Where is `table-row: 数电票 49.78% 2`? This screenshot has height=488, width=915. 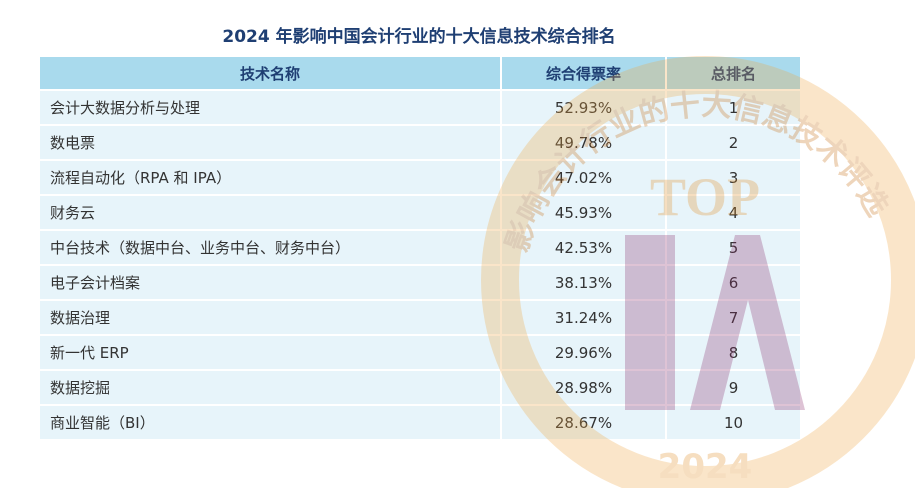
table-row: 数电票 49.78% 2 is located at coordinates (420, 142).